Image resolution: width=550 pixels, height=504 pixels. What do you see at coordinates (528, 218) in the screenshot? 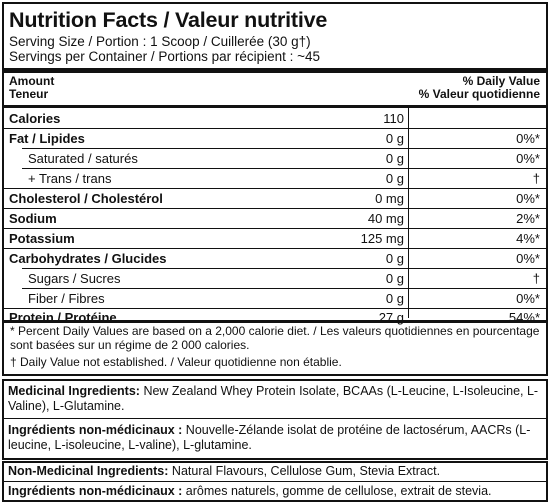
I see `nutrient-daily-value: 2%*` at bounding box center [528, 218].